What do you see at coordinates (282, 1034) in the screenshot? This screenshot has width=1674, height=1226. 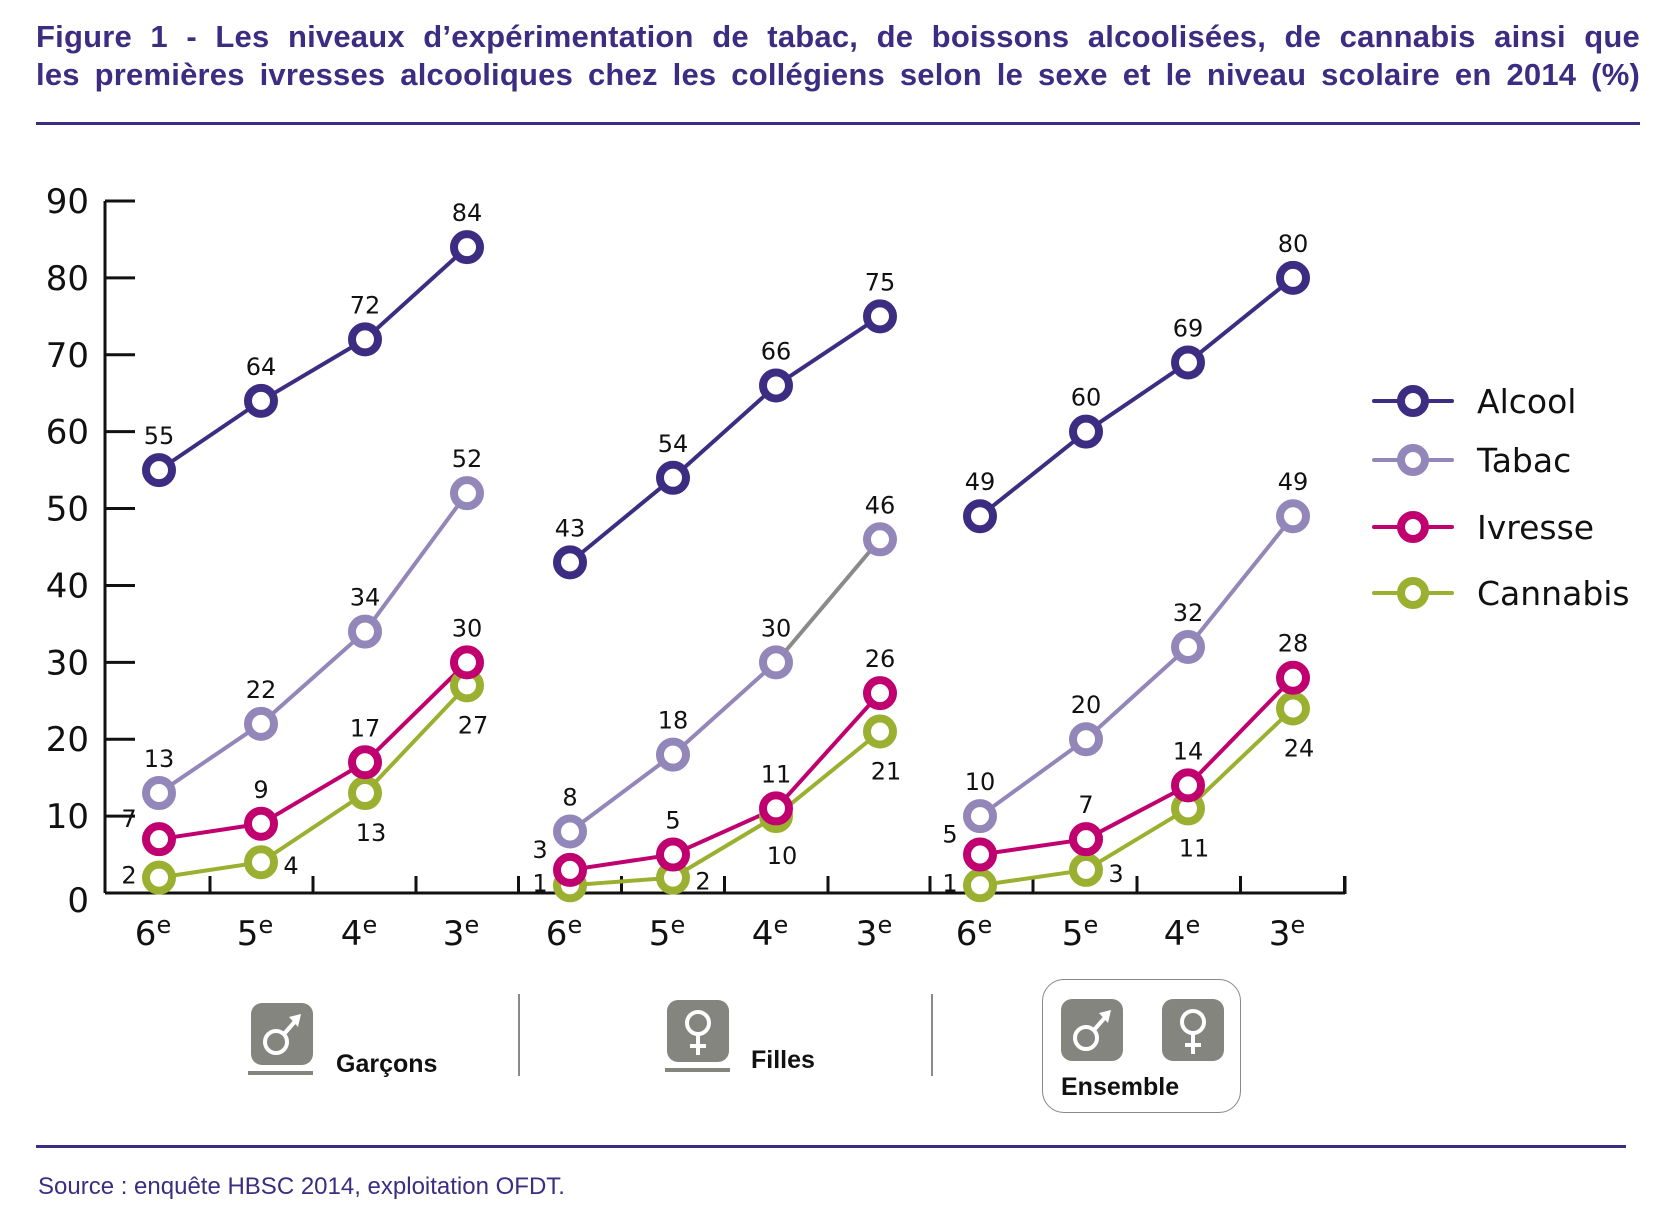 I see `male-symbol-icon` at bounding box center [282, 1034].